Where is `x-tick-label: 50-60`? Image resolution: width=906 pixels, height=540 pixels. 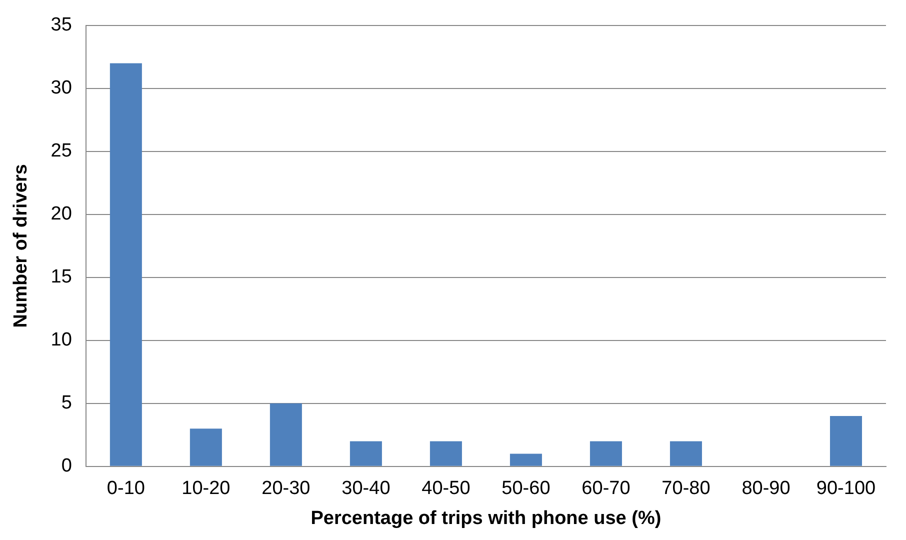
x-tick-label: 50-60 is located at coordinates (526, 489).